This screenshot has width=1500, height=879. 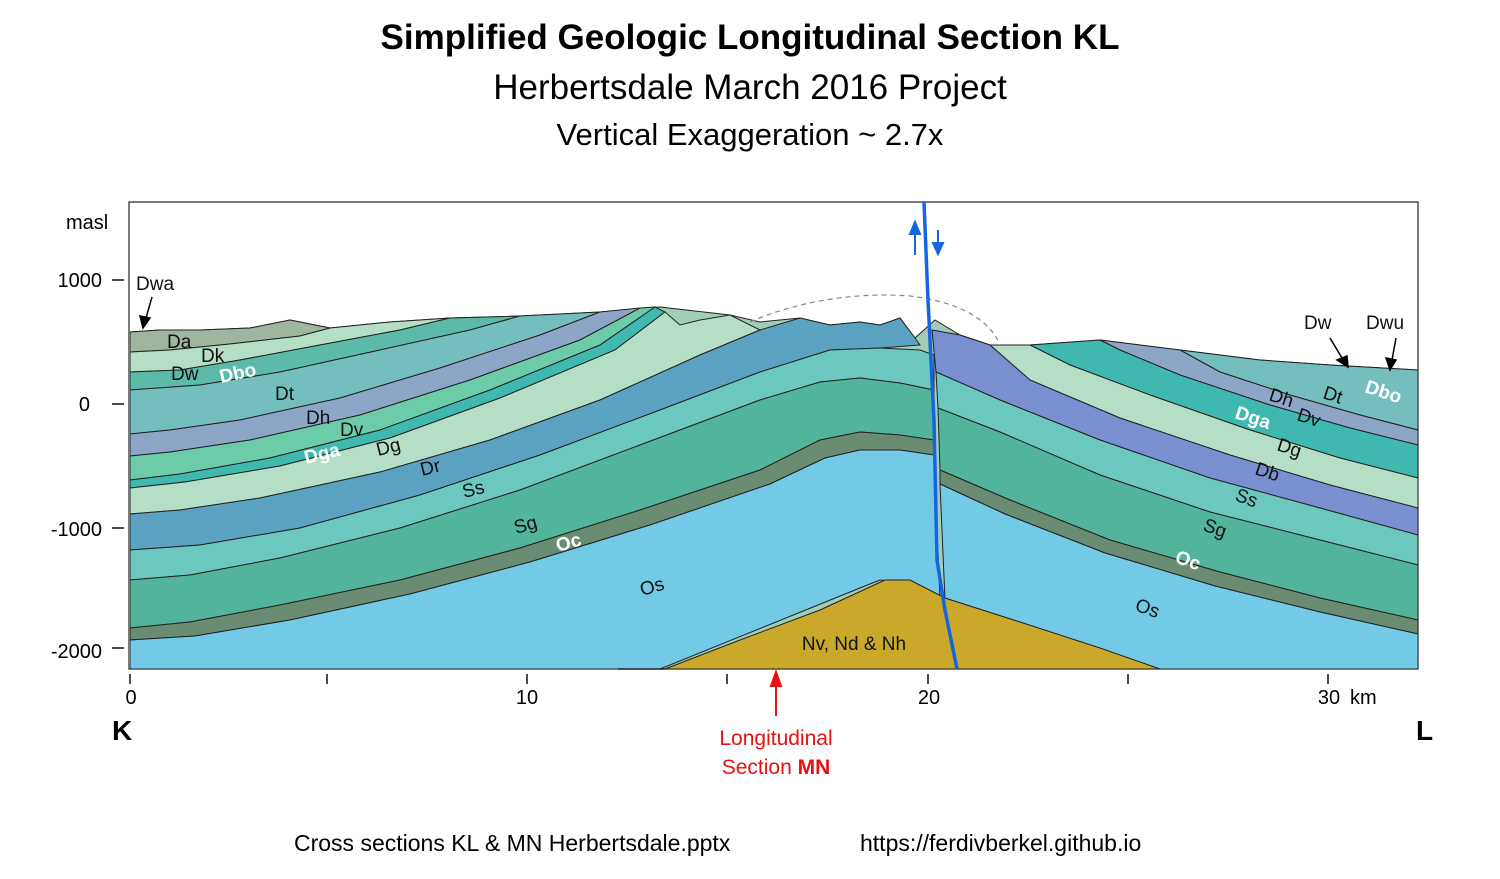 What do you see at coordinates (318, 418) in the screenshot?
I see `label-dh-left: Dh` at bounding box center [318, 418].